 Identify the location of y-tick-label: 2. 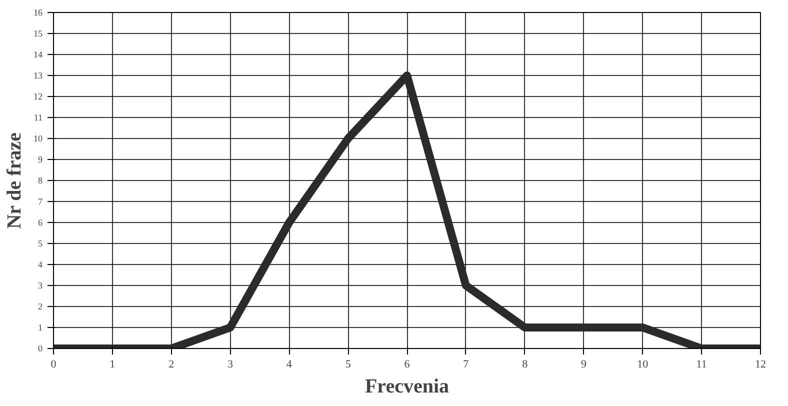
(40, 307).